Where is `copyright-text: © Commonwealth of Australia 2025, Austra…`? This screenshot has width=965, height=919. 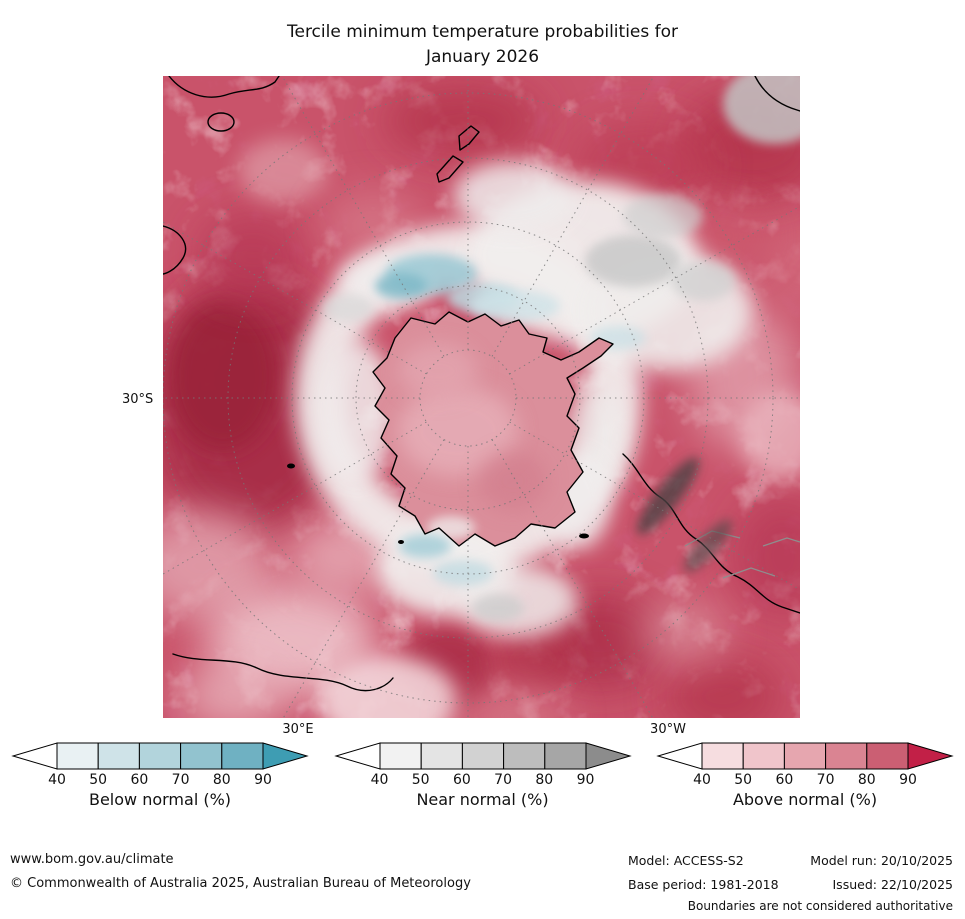 copyright-text: © Commonwealth of Australia 2025, Austra… is located at coordinates (240, 883).